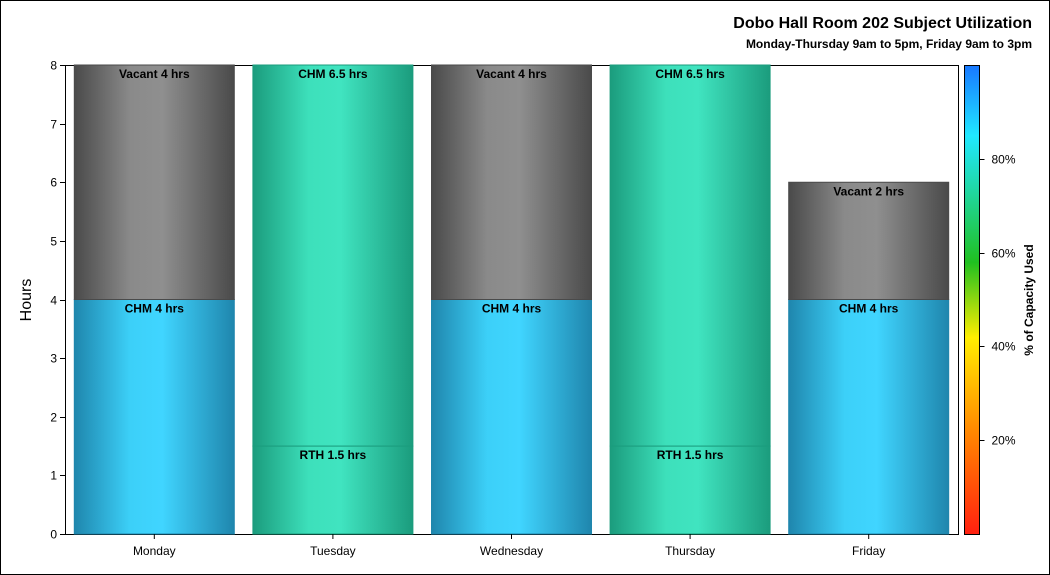 This screenshot has height=575, width=1050. I want to click on colorbar-ticks: 20% 40% 60% 80%, so click(997, 300).